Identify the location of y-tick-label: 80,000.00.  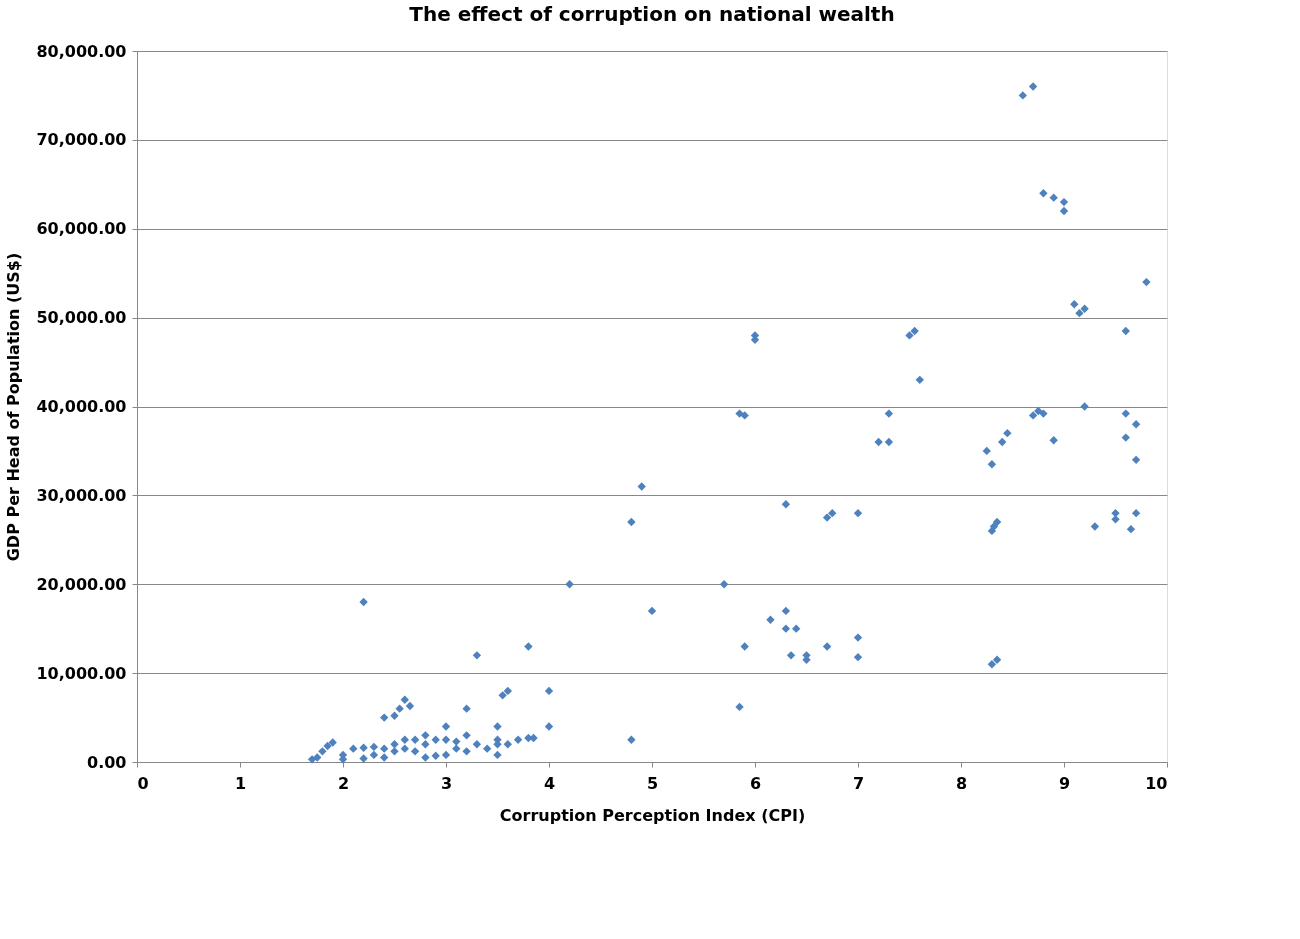
(81, 51).